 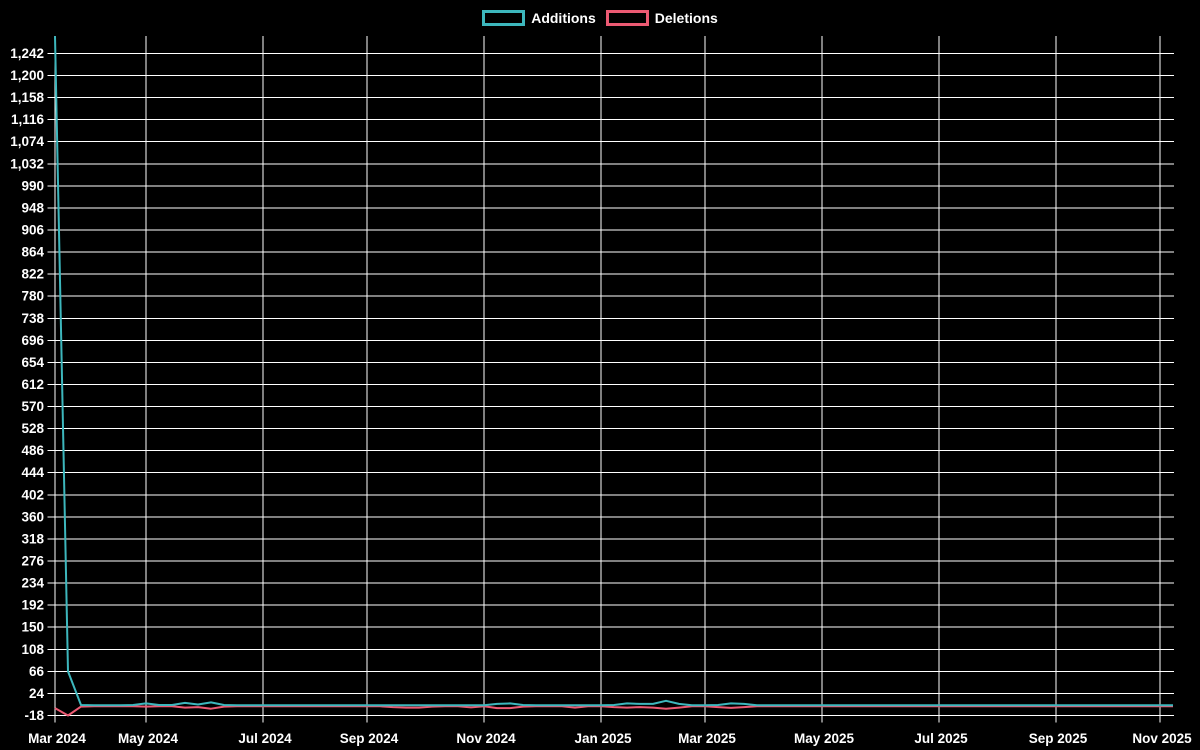 What do you see at coordinates (32, 207) in the screenshot?
I see `y-tick-label: 948` at bounding box center [32, 207].